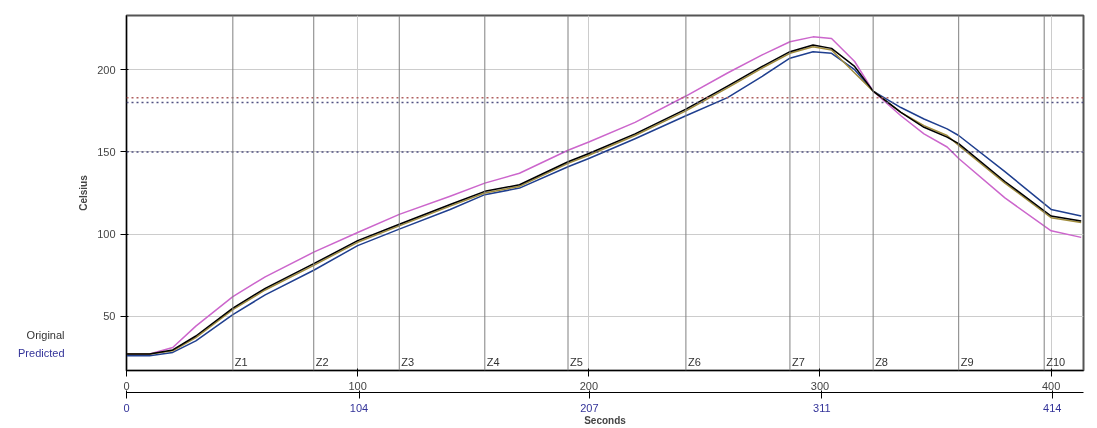 The width and height of the screenshot is (1097, 428). Describe the element at coordinates (359, 407) in the screenshot. I see `x2-tick-label: 104` at that location.